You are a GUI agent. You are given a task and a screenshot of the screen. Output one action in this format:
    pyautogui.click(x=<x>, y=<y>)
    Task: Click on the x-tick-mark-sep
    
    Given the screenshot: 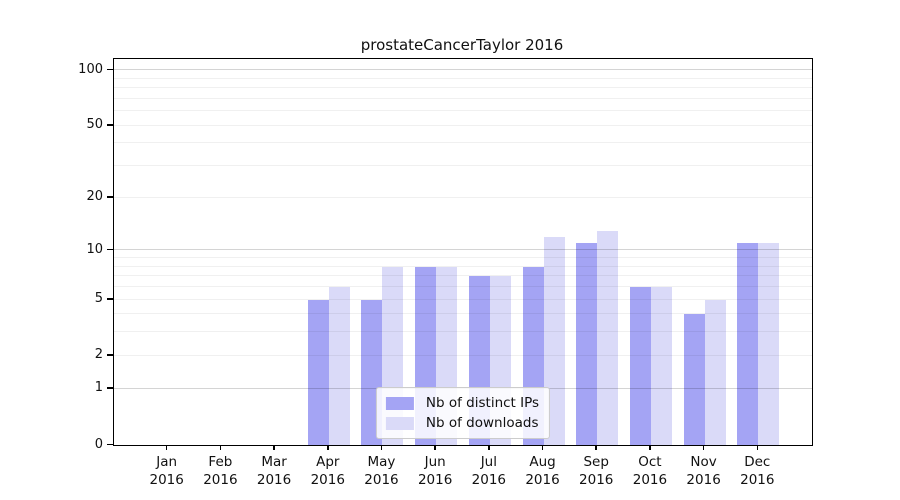 What is the action you would take?
    pyautogui.click(x=596, y=447)
    